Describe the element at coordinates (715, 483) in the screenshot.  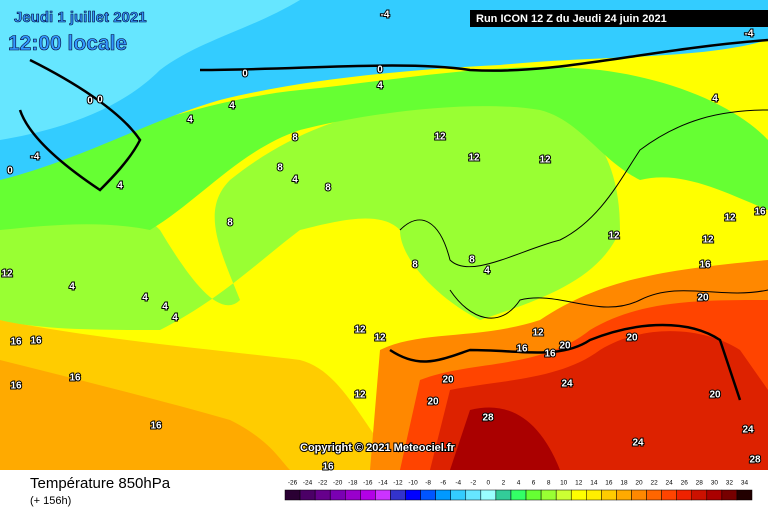
I see `scale-label: 30` at that location.